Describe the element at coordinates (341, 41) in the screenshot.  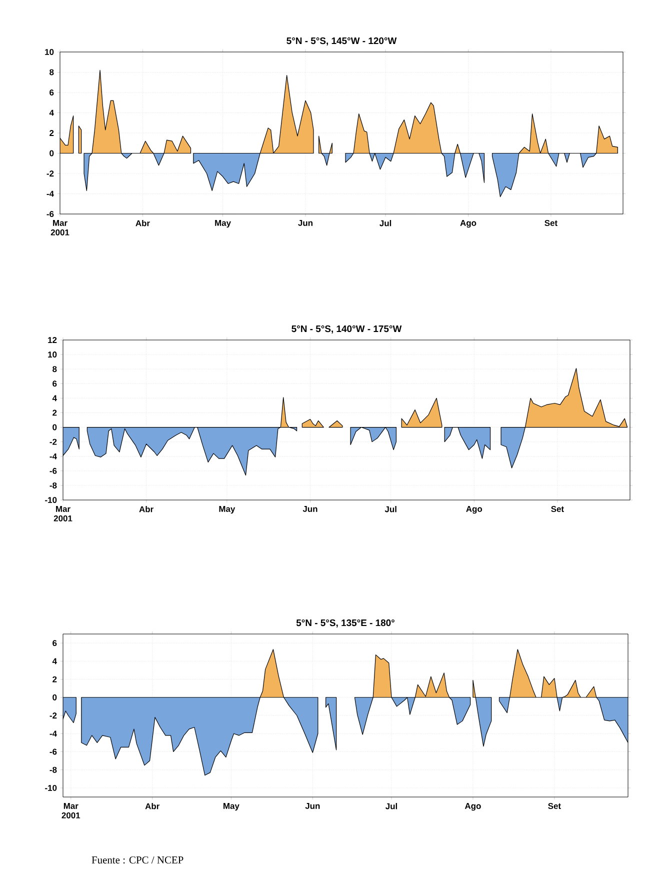
I see `chart-title: 5°N - 5°S, 145°W - 120°W` at that location.